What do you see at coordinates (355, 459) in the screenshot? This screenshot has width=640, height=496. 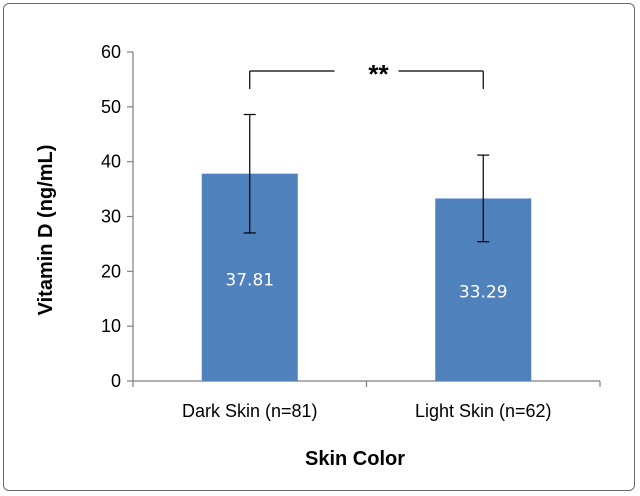 I see `x-axis-title: Skin Color` at bounding box center [355, 459].